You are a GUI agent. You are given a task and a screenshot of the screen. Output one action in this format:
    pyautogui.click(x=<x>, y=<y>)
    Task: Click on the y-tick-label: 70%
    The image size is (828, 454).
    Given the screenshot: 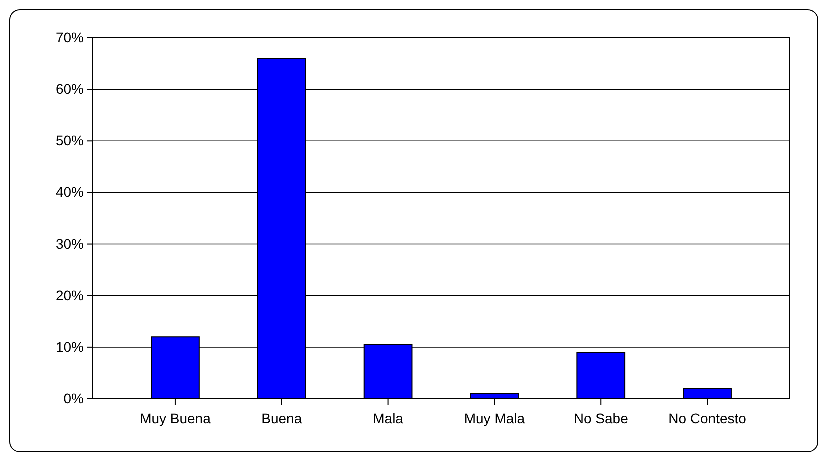 What is the action you would take?
    pyautogui.click(x=70, y=37)
    